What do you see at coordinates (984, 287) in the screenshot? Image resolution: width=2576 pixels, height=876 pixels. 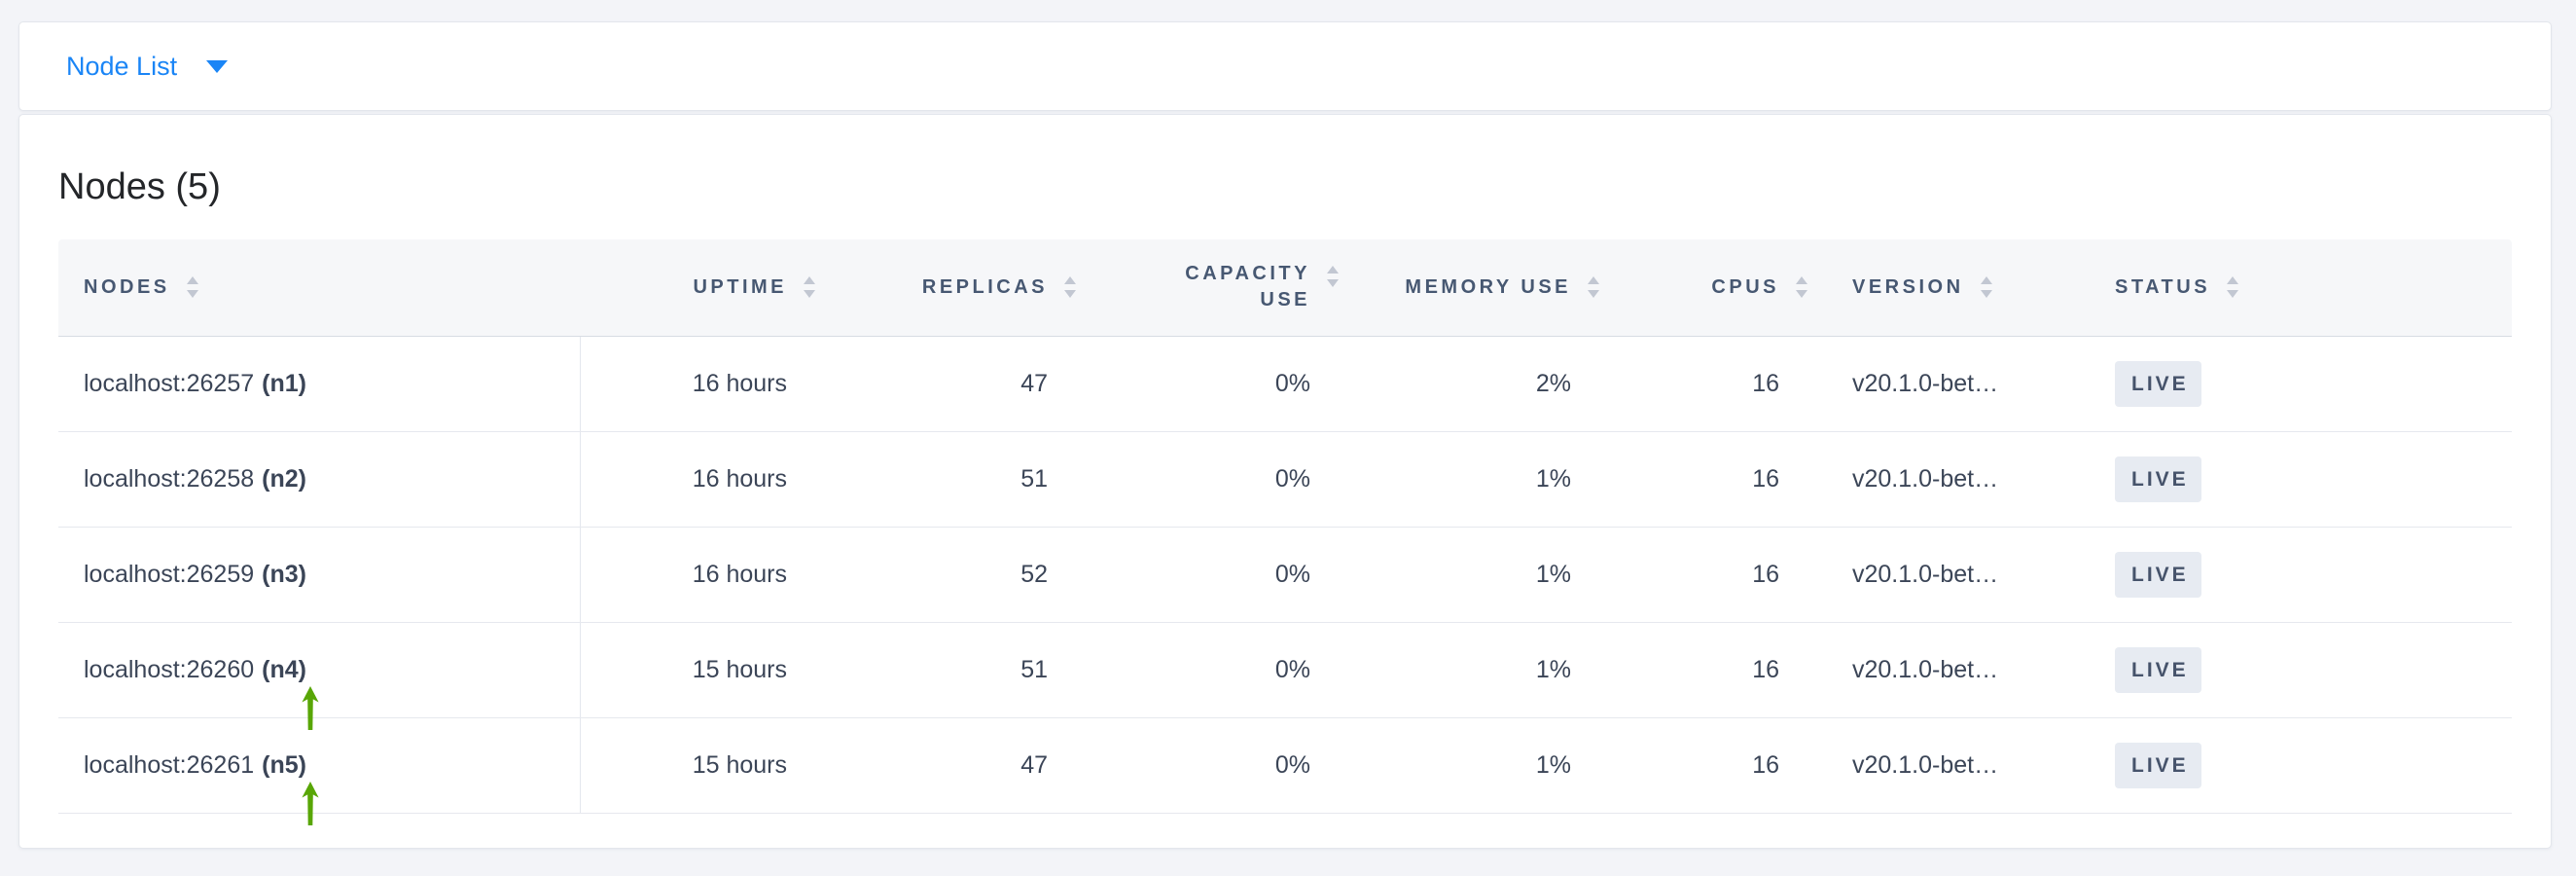 I see `column-header-label: REPLICAS` at bounding box center [984, 287].